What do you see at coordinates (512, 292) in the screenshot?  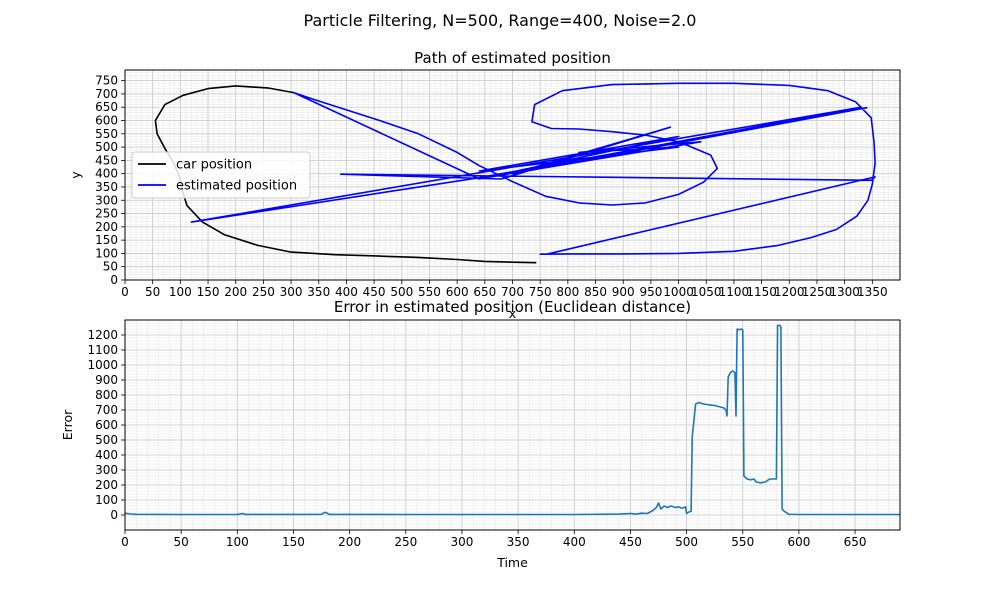 I see `x-tick-label: 700` at bounding box center [512, 292].